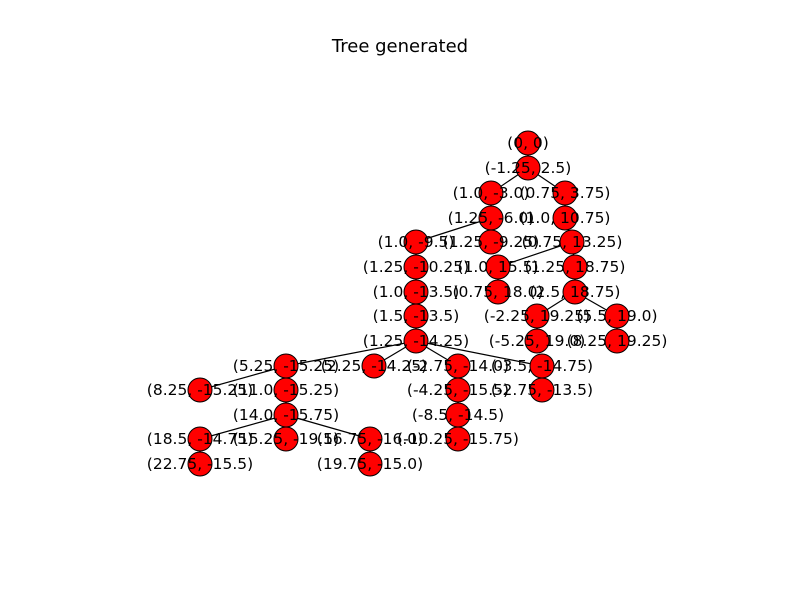 The image size is (800, 600). I want to click on figure-title: Tree generated, so click(400, 46).